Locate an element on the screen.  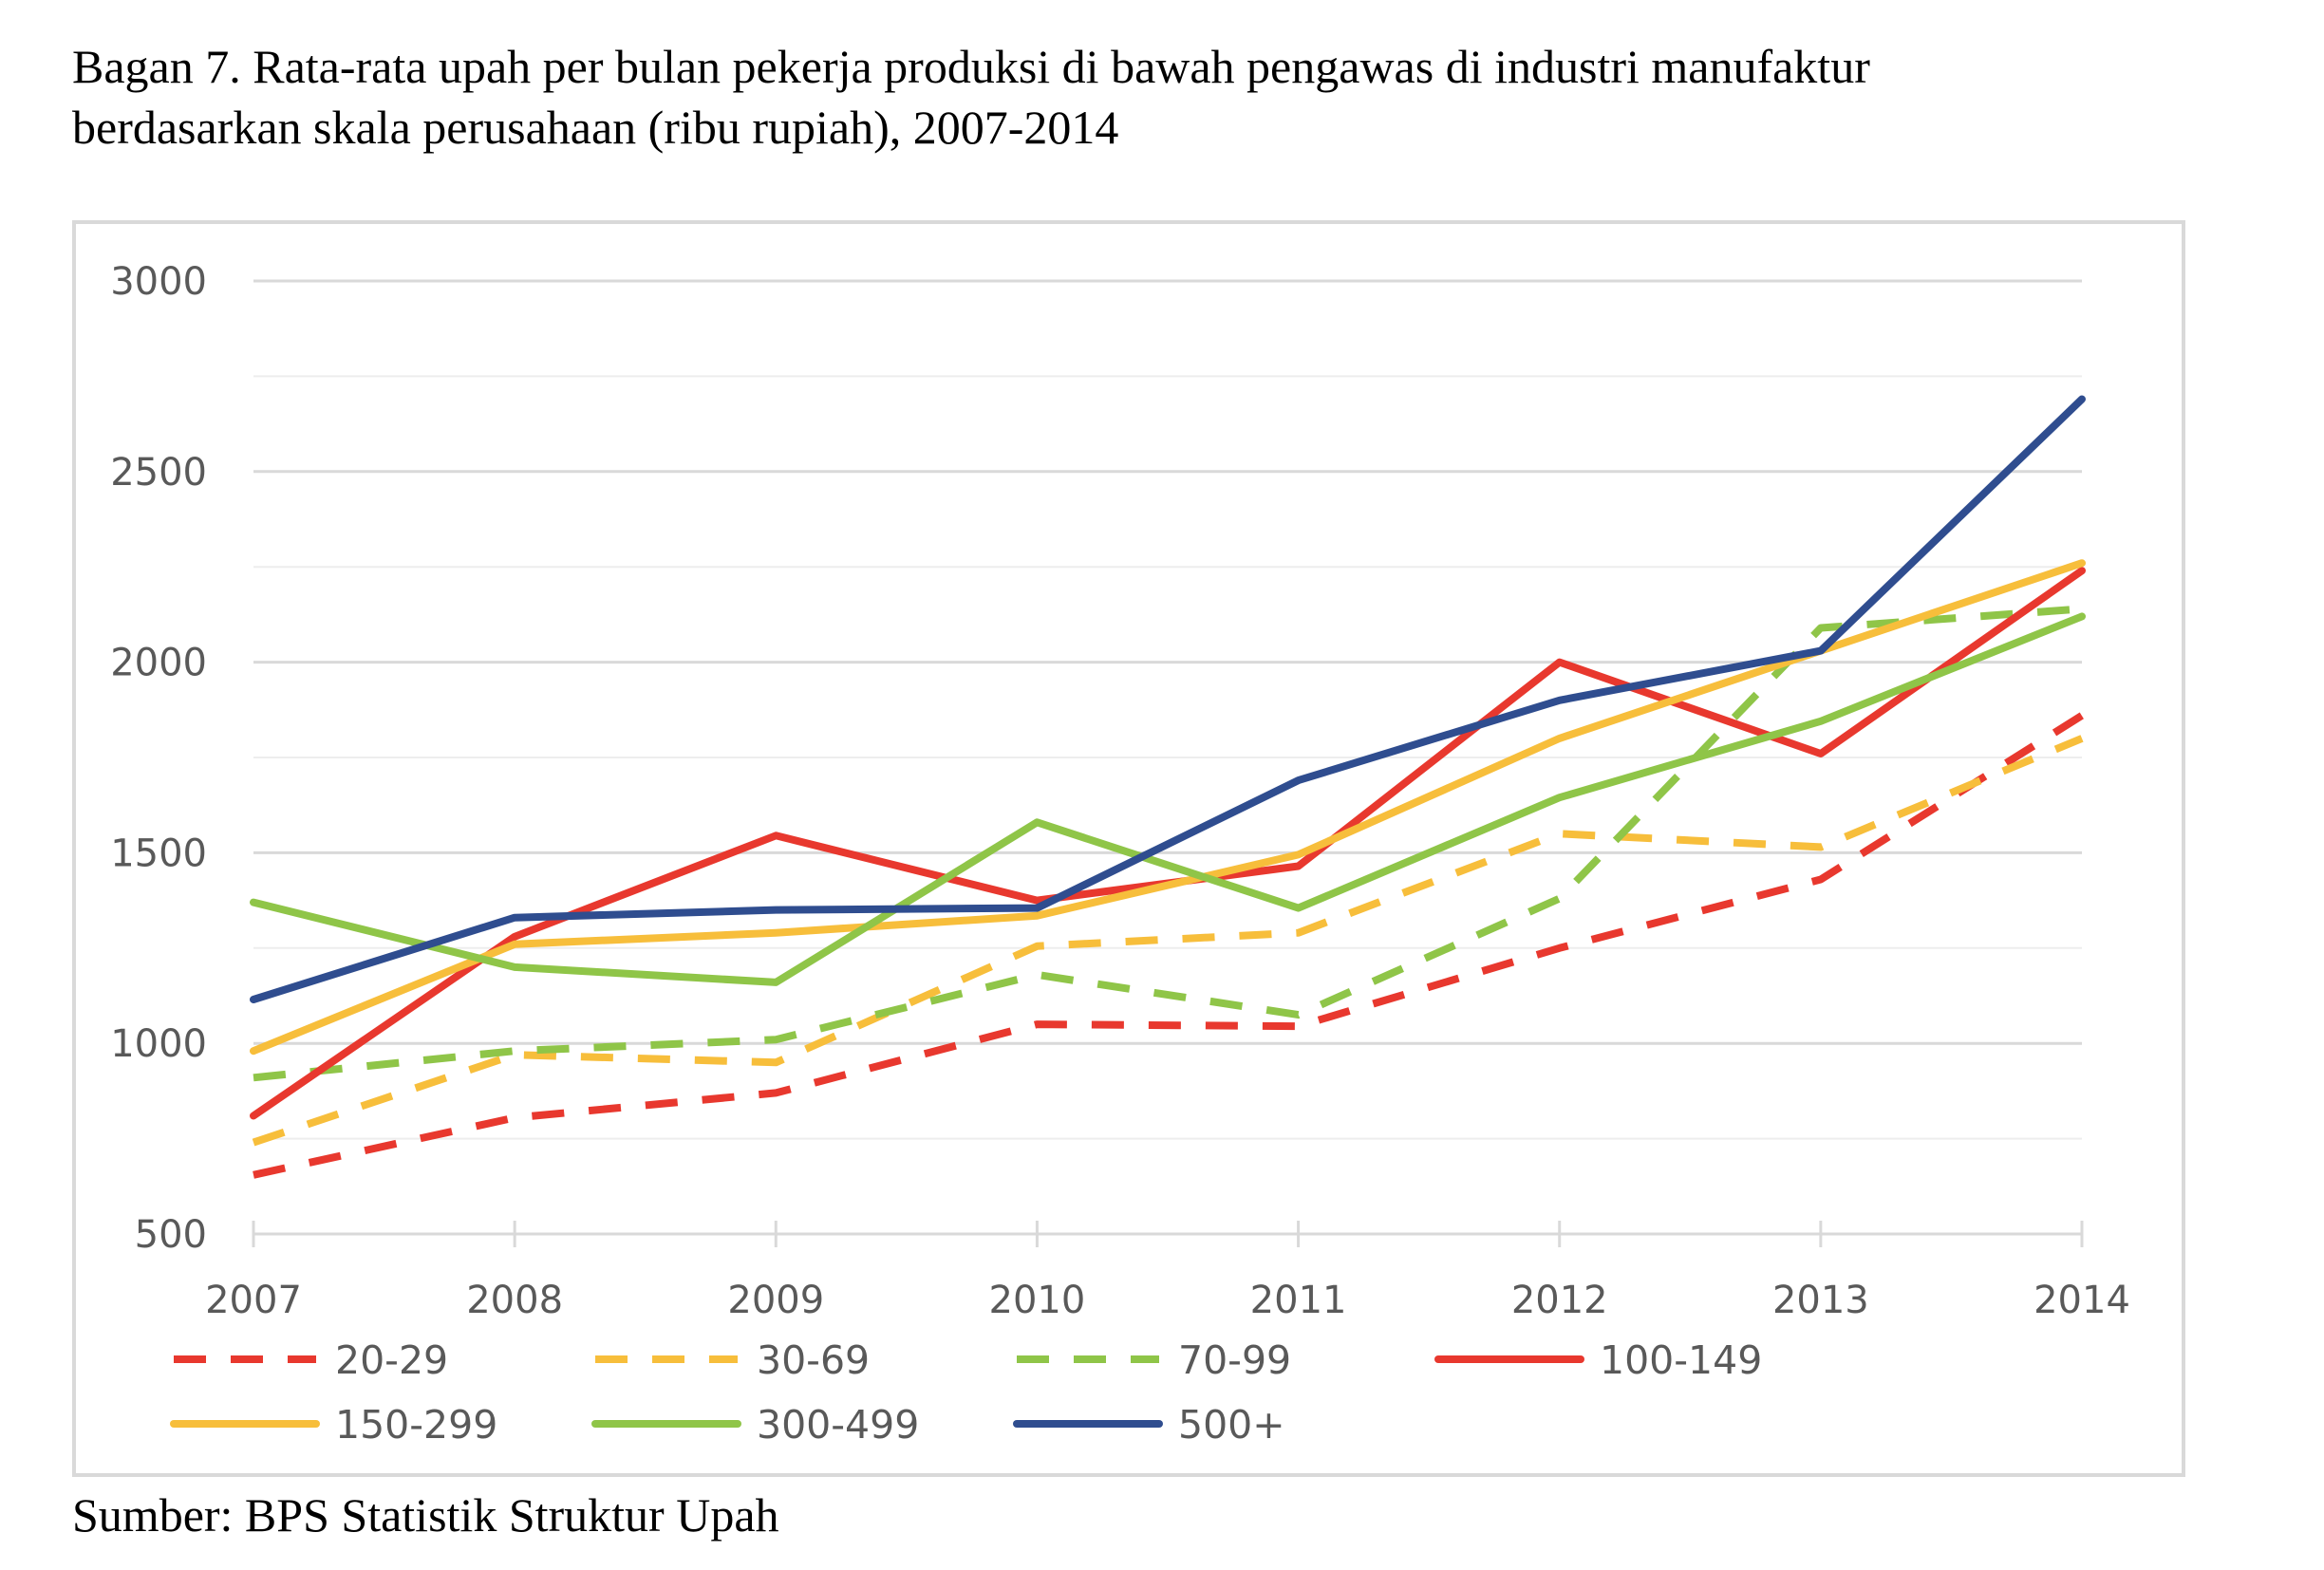
legend-label: 30-69 is located at coordinates (813, 1360).